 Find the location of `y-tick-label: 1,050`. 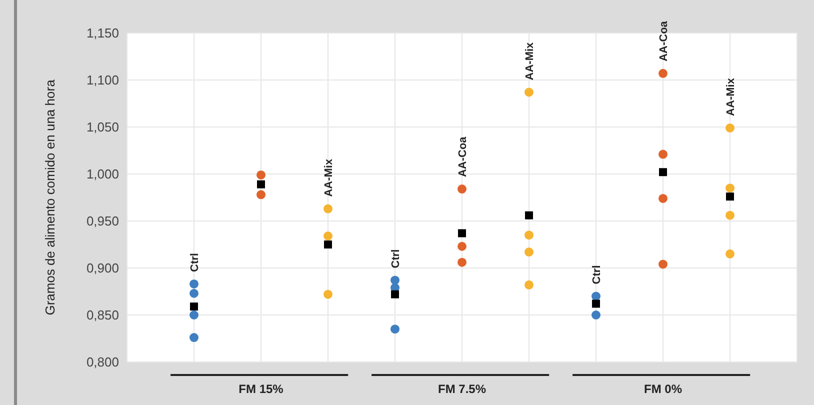

y-tick-label: 1,050 is located at coordinates (102, 127).